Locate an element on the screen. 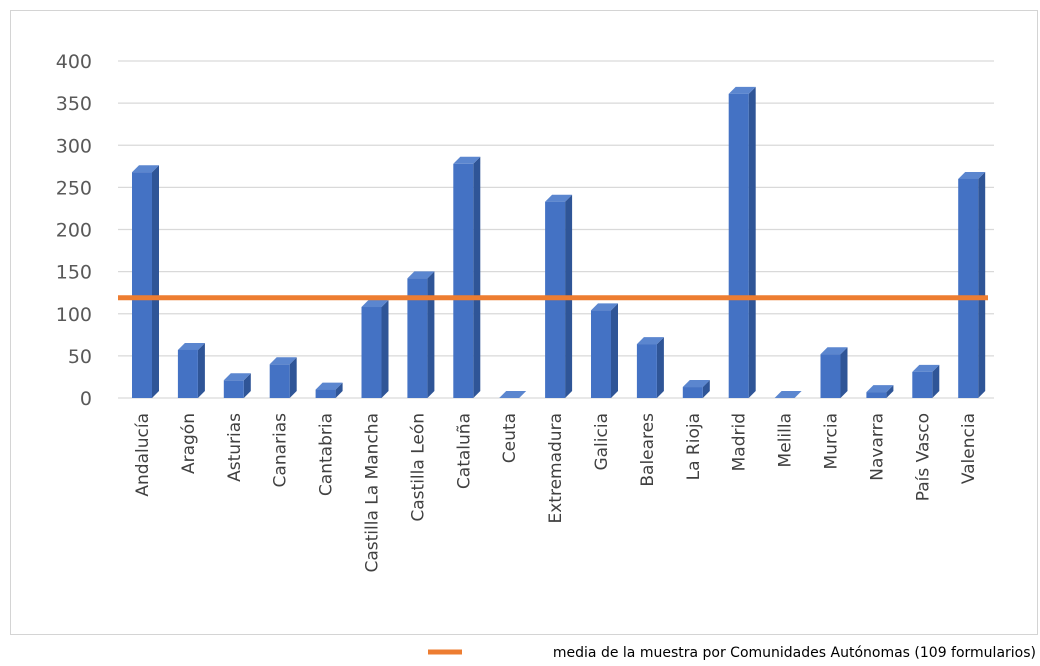 Image resolution: width=1040 pixels, height=666 pixels. x-tick-label: Canarias is located at coordinates (281, 450).